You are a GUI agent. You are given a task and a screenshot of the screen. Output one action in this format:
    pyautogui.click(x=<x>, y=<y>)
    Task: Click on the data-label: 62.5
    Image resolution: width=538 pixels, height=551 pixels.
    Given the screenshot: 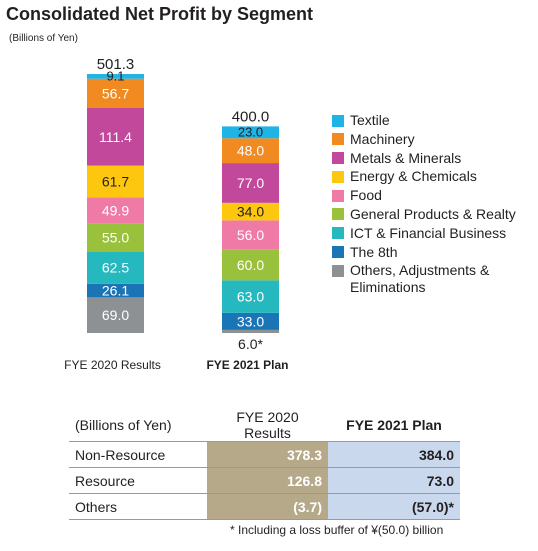 What is the action you would take?
    pyautogui.click(x=115, y=268)
    